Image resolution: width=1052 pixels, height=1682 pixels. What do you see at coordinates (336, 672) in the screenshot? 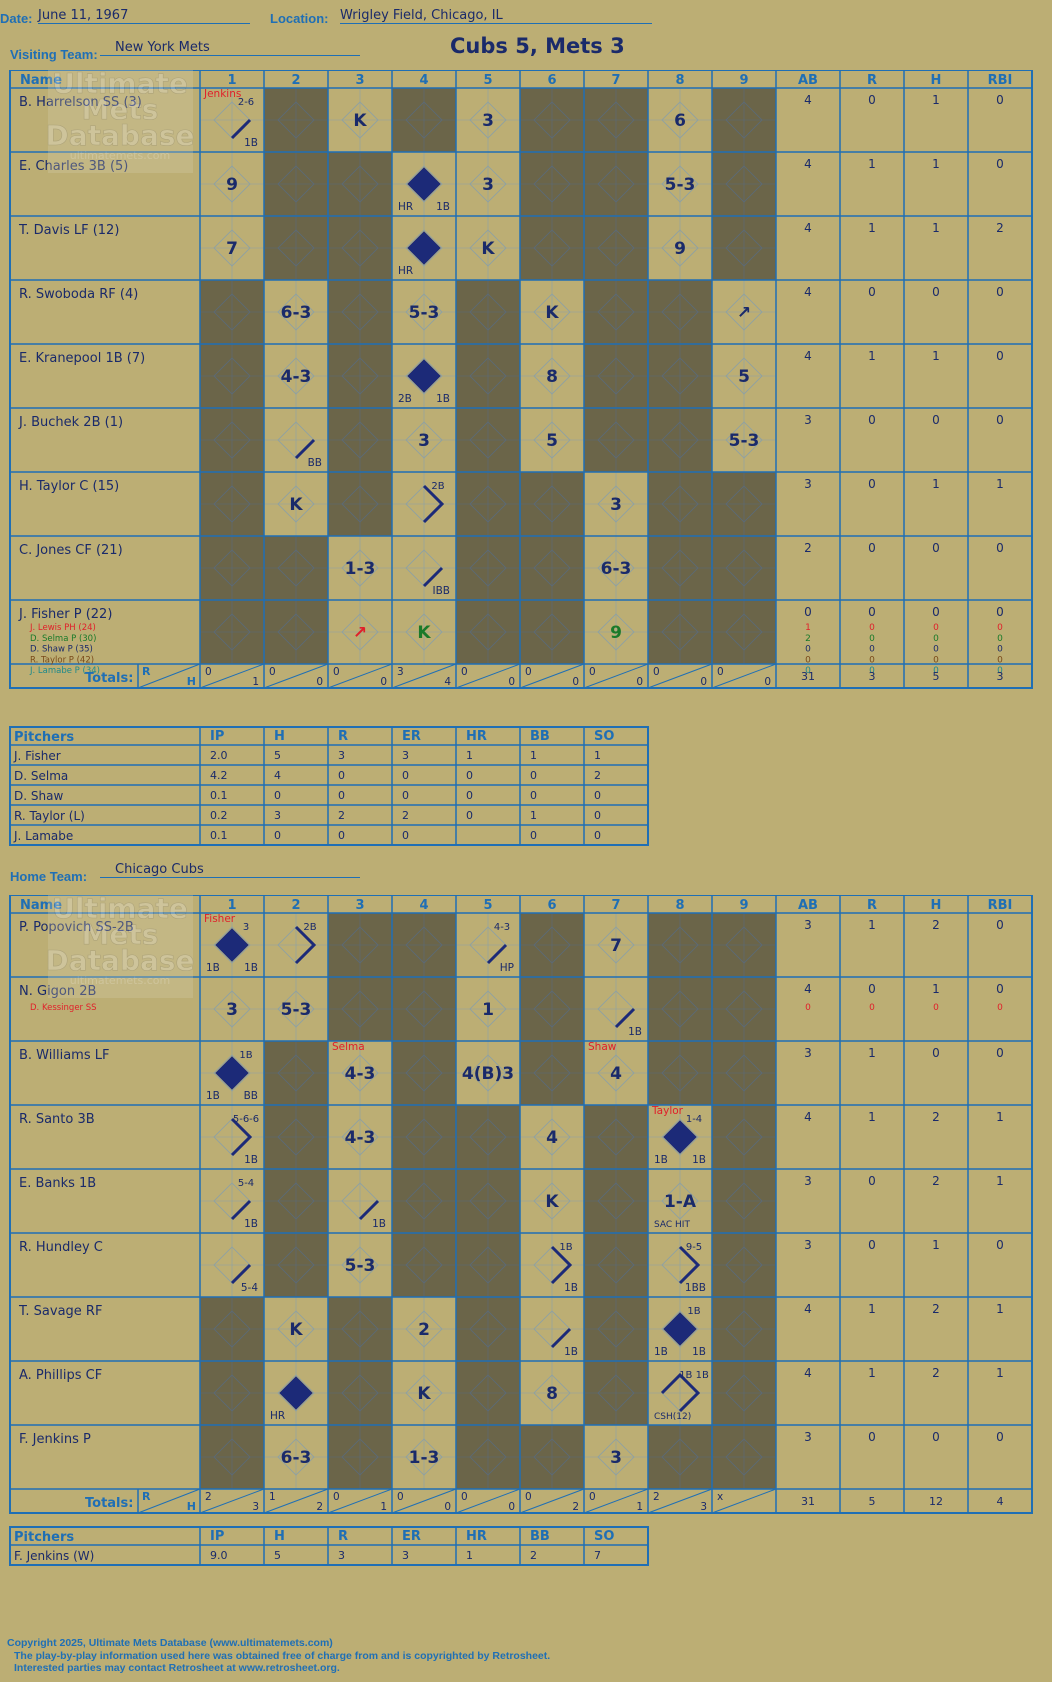
I see `inning-runs: 0` at bounding box center [336, 672].